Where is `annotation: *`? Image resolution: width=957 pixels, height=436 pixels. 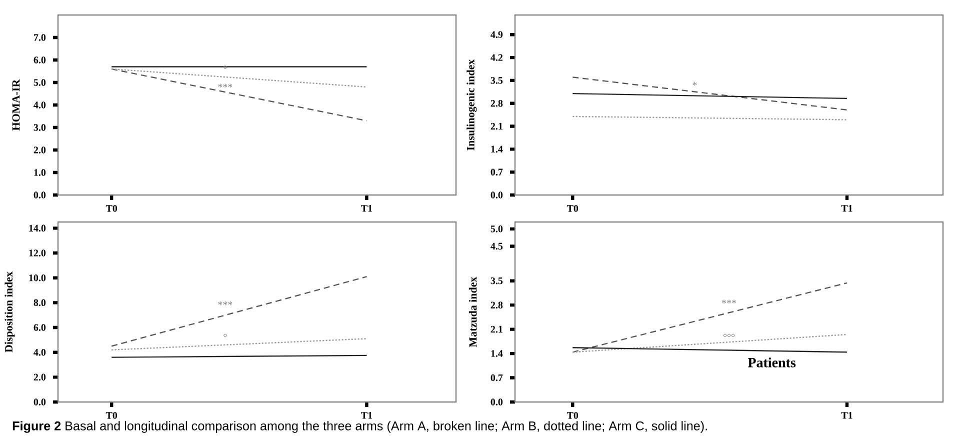 annotation: * is located at coordinates (694, 84).